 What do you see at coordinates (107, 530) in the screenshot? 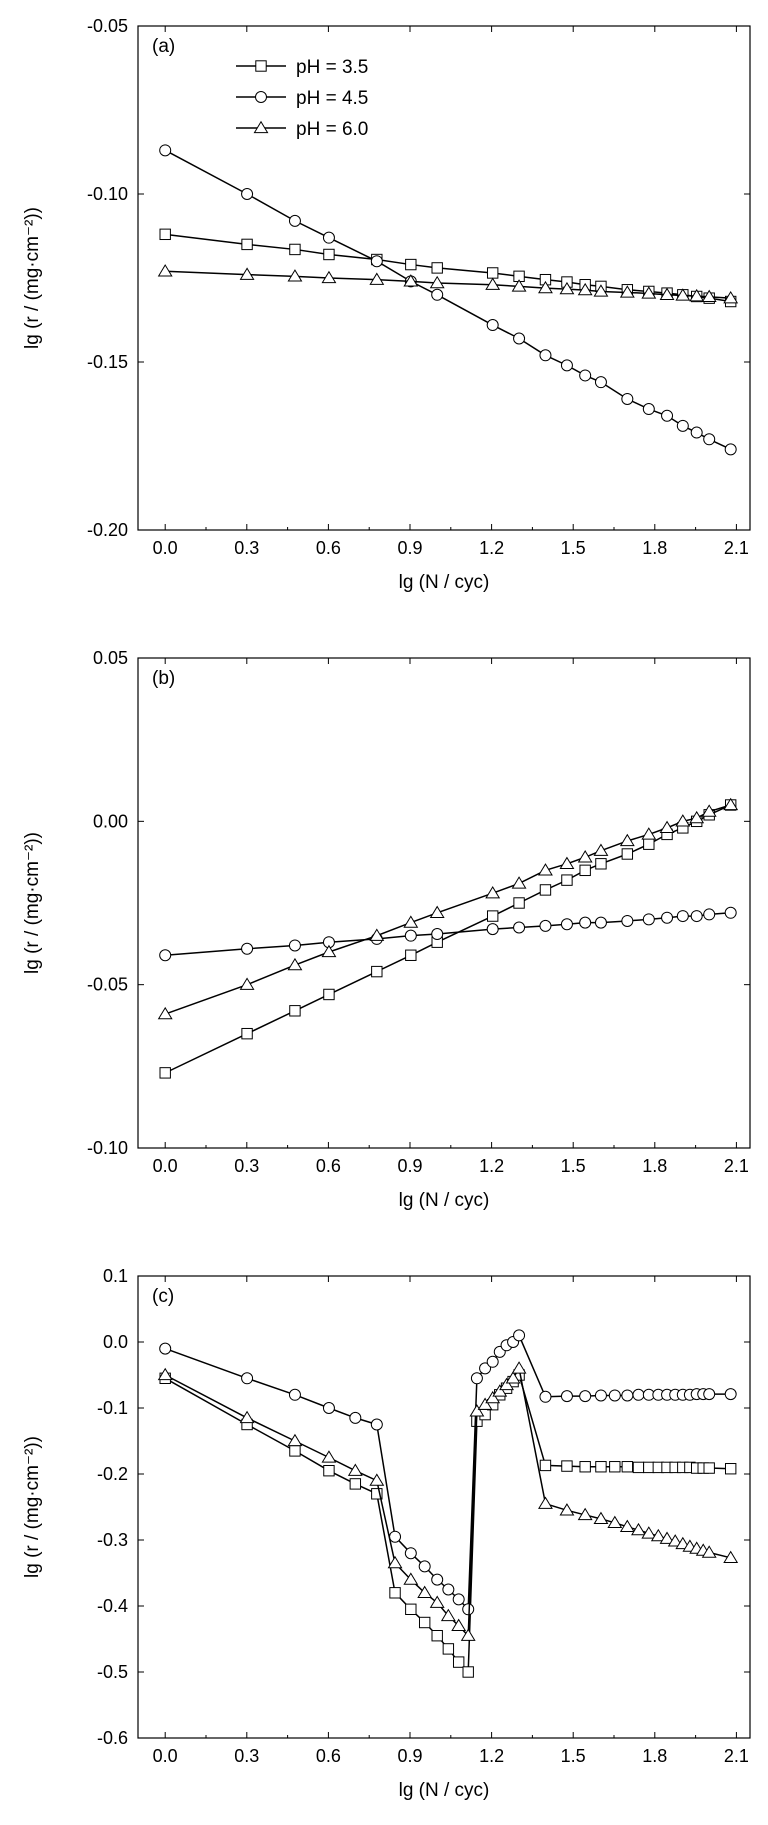
I see `y-tick-label: -0.20` at bounding box center [107, 530].